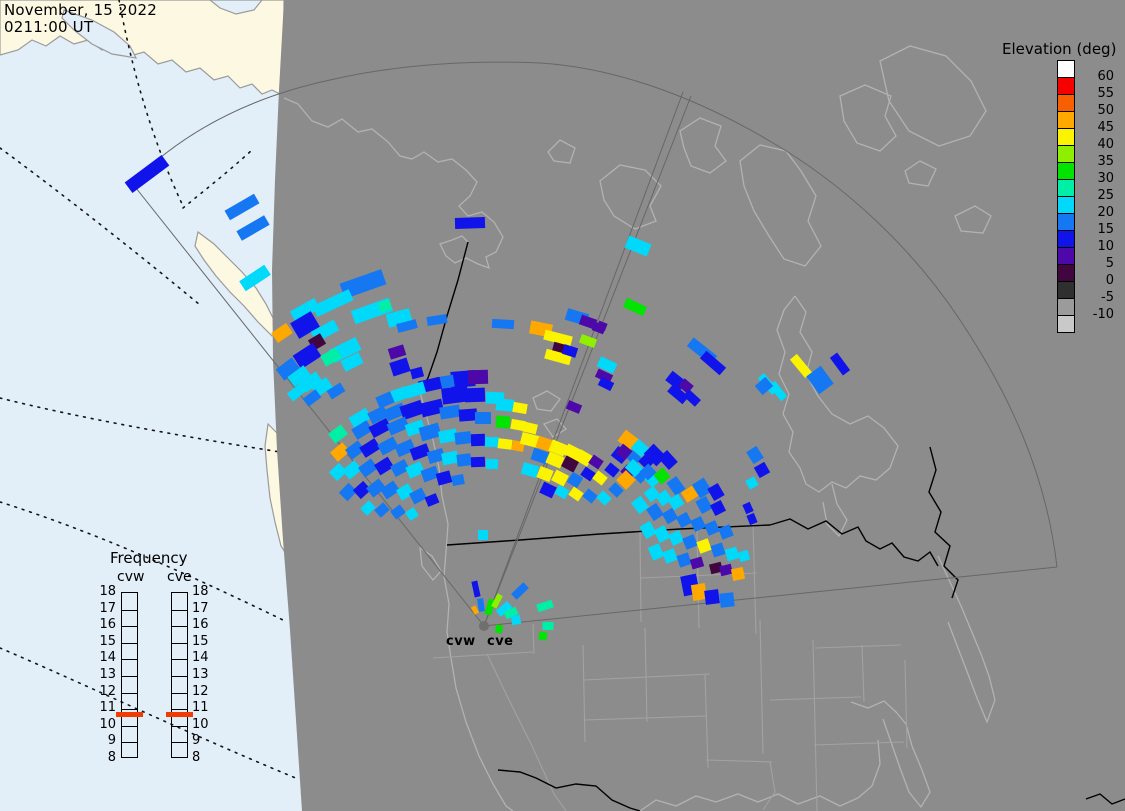 The height and width of the screenshot is (811, 1125). What do you see at coordinates (107, 591) in the screenshot?
I see `frequency-tick-label: 18` at bounding box center [107, 591].